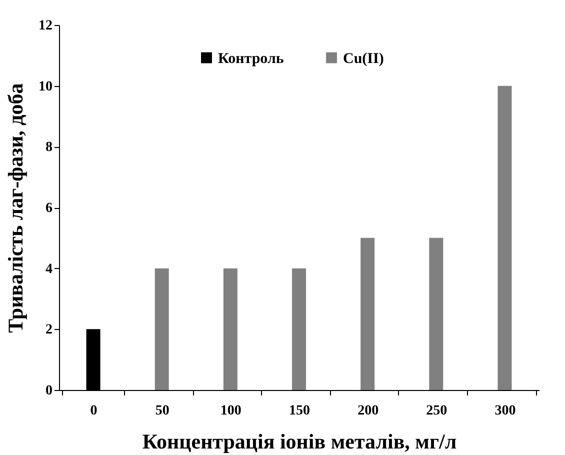 The height and width of the screenshot is (455, 565). What do you see at coordinates (49, 208) in the screenshot?
I see `y-tick-label: 6` at bounding box center [49, 208].